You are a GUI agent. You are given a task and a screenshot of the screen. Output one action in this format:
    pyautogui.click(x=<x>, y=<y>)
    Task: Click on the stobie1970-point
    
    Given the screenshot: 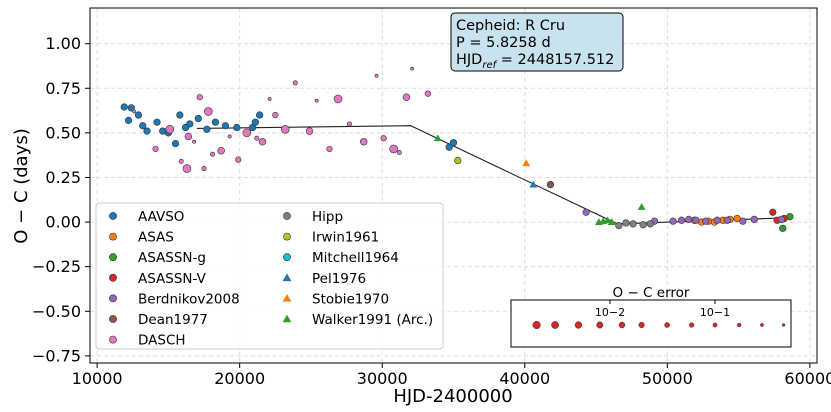 What is the action you would take?
    pyautogui.click(x=526, y=163)
    